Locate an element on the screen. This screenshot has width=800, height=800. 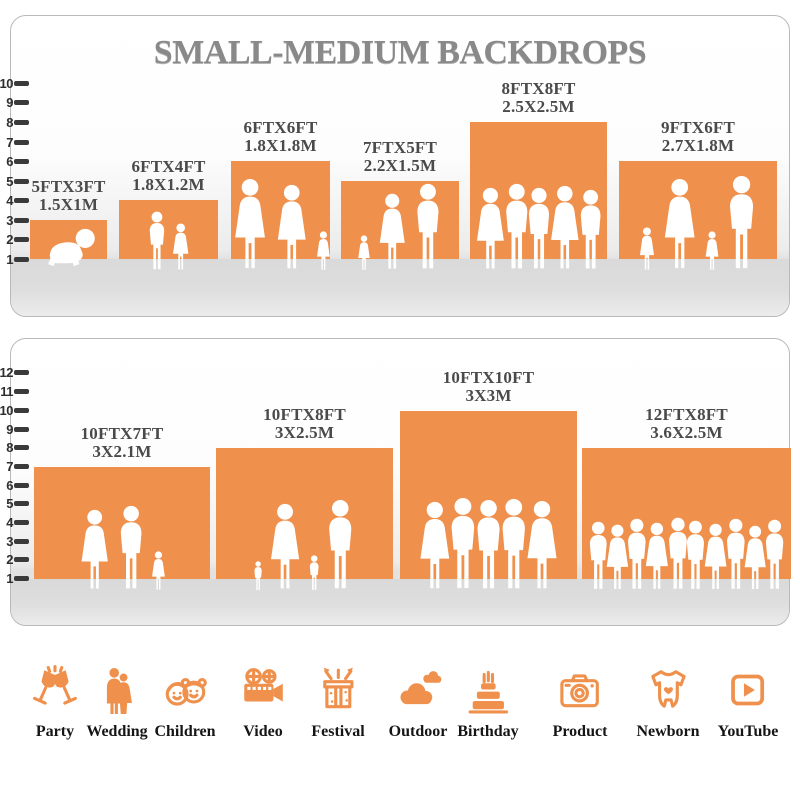
ruler-tick-number: 5 is located at coordinates (9, 504).